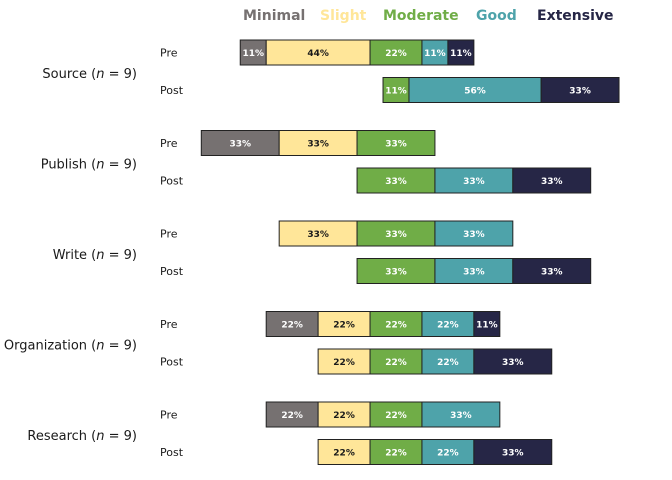  I want to click on legend: Minimal Slight Moderate Good Extensive, so click(428, 16).